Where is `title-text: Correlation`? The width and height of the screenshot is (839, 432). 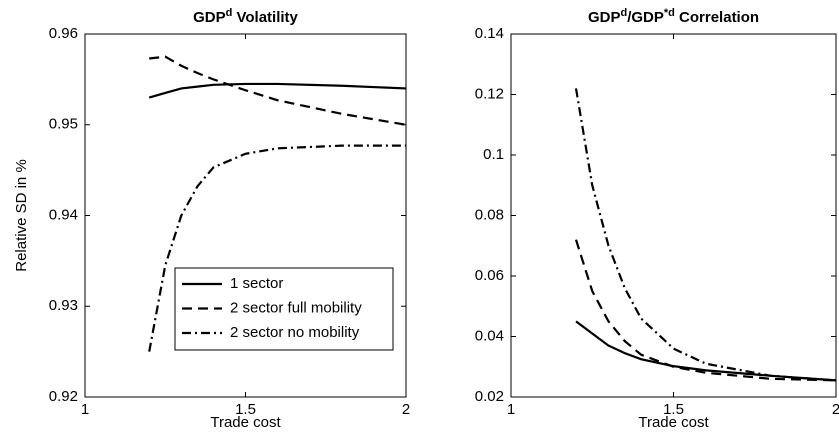
title-text: Correlation is located at coordinates (717, 17).